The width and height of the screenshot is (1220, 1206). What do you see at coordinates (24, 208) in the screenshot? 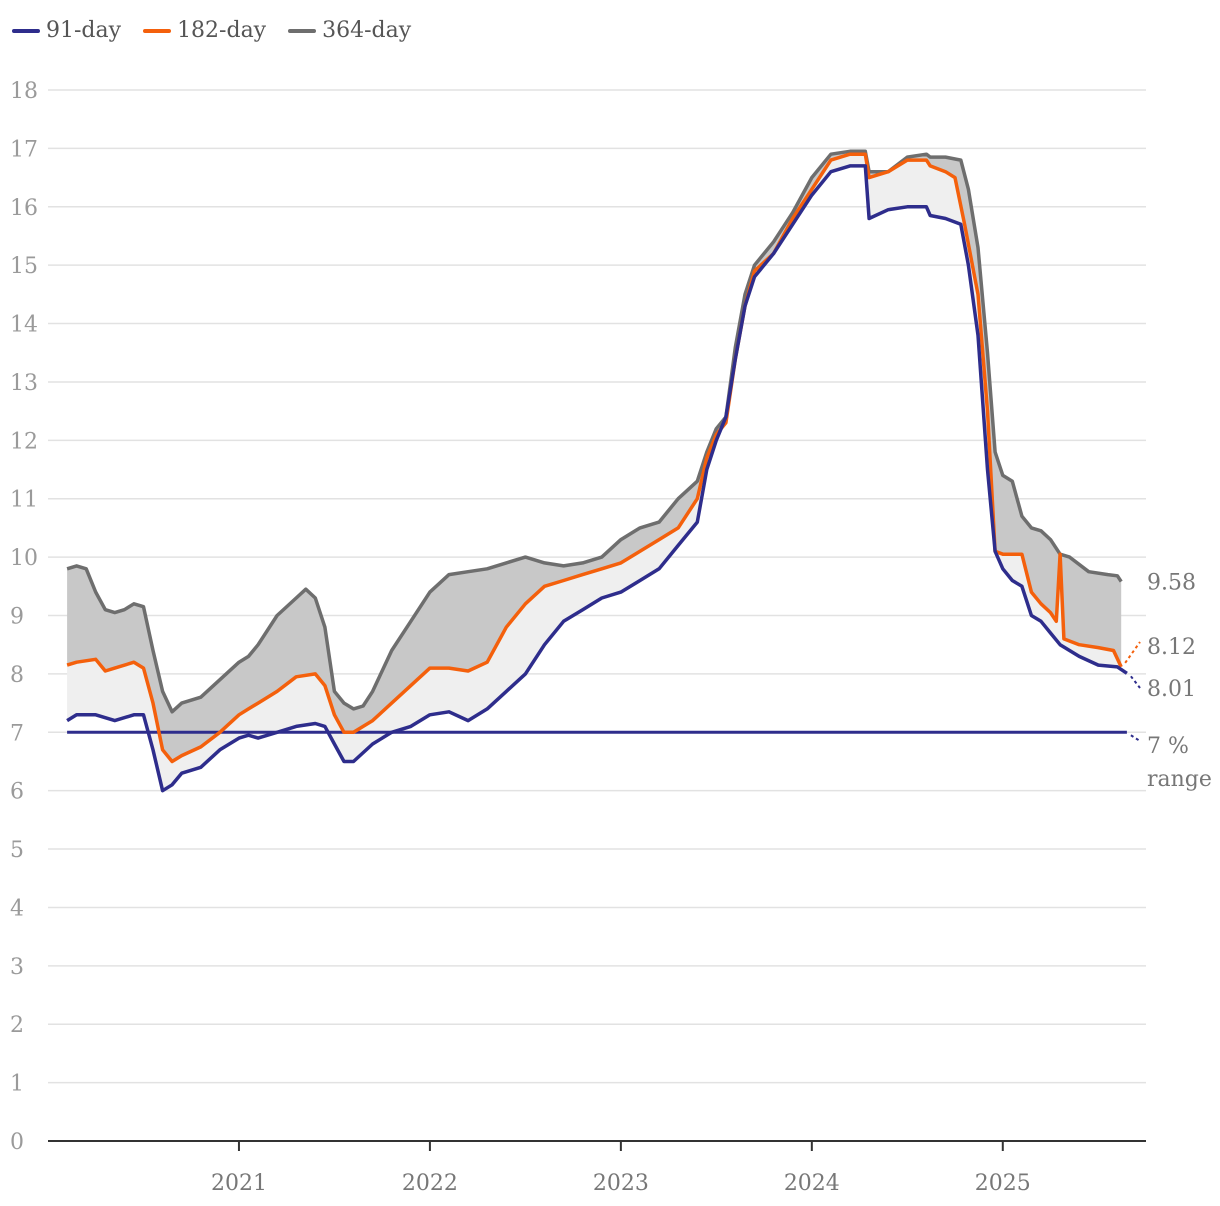
I see `y-tick-label-16: 16` at bounding box center [24, 208].